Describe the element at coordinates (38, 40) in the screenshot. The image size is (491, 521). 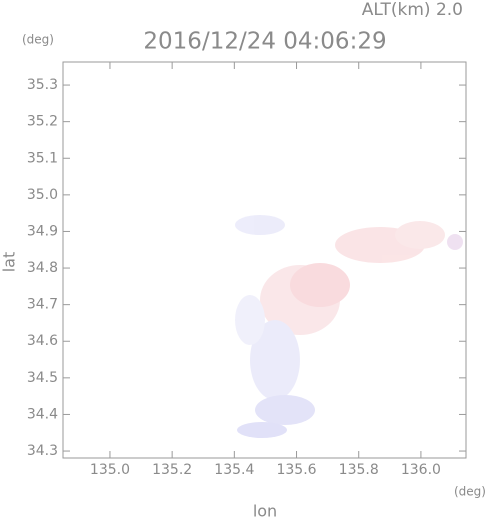
I see `y-unit: (deg)` at that location.